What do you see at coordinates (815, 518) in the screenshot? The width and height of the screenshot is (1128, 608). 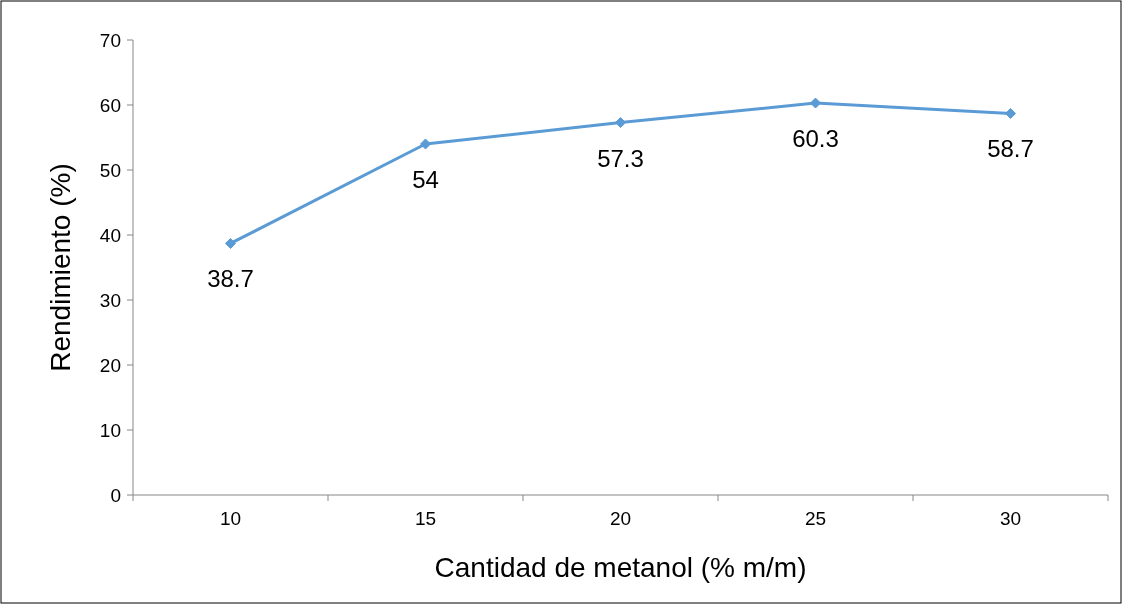 I see `x-tick-label: 25` at bounding box center [815, 518].